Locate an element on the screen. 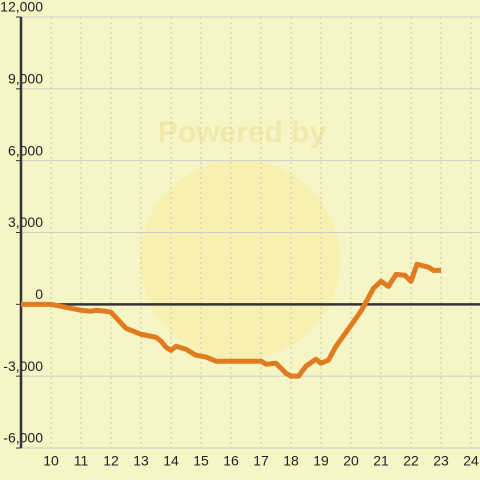 The width and height of the screenshot is (480, 480). x-tick-label: 16 is located at coordinates (231, 461).